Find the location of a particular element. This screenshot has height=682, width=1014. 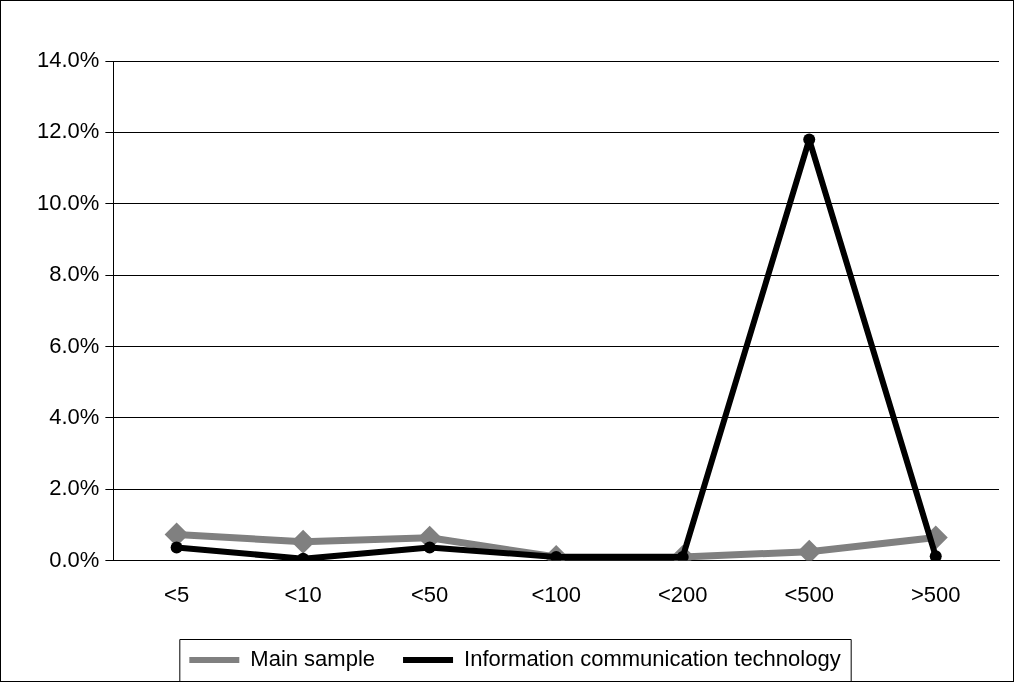

x-tick-label: <100 is located at coordinates (556, 594).